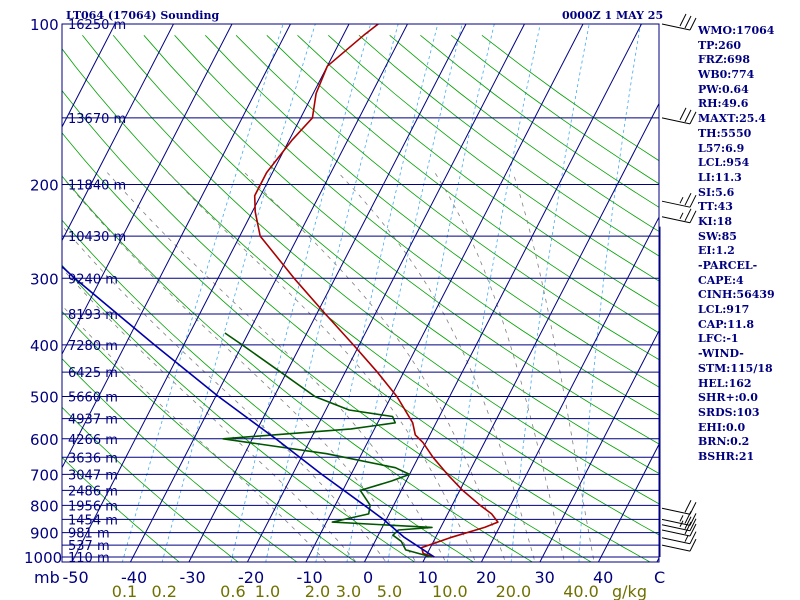 The image size is (800, 600). What do you see at coordinates (368, 577) in the screenshot?
I see `temperature-tick-label: 0` at bounding box center [368, 577].